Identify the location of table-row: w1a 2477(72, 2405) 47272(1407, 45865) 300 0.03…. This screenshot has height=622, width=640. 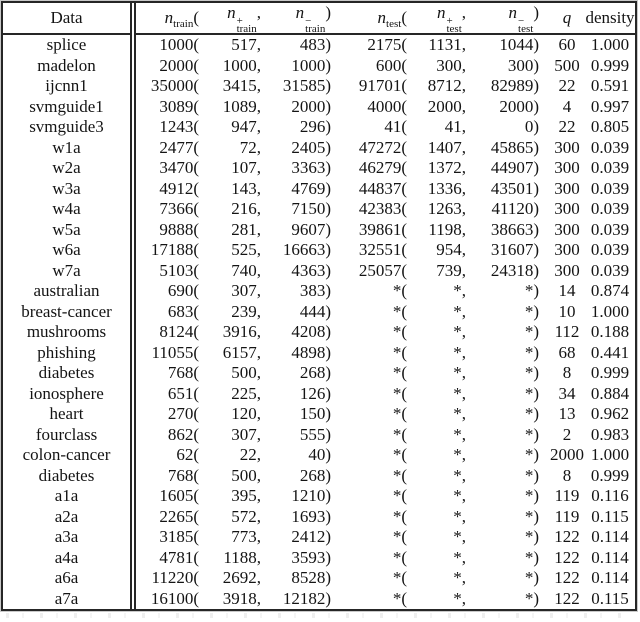
(319, 147).